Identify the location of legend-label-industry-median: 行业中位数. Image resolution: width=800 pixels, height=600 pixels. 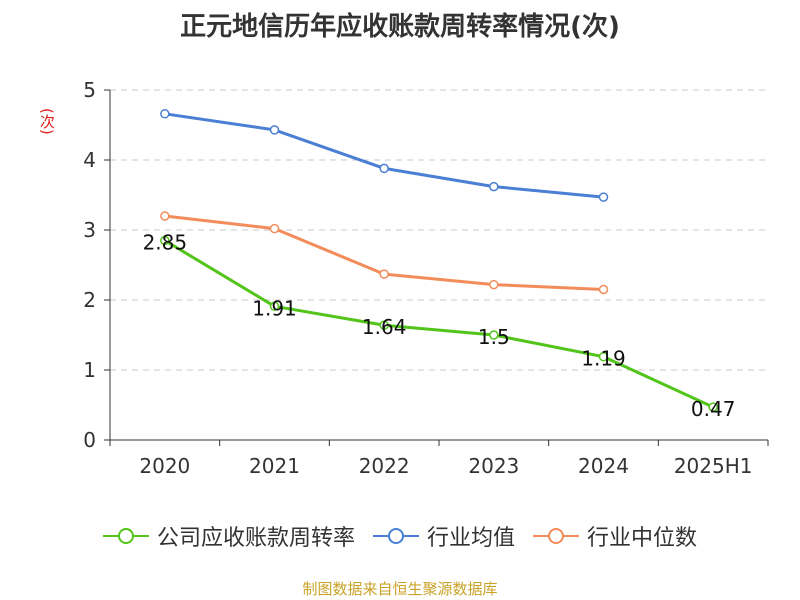
(642, 538).